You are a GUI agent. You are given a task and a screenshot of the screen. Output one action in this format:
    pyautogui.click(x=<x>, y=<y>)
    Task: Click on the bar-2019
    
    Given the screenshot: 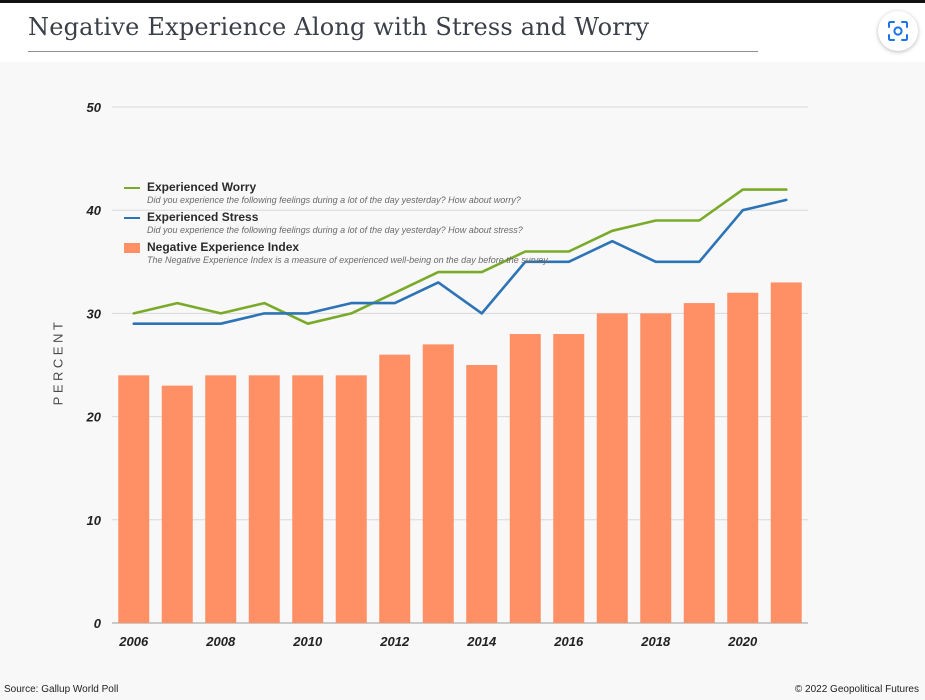 What is the action you would take?
    pyautogui.click(x=699, y=463)
    